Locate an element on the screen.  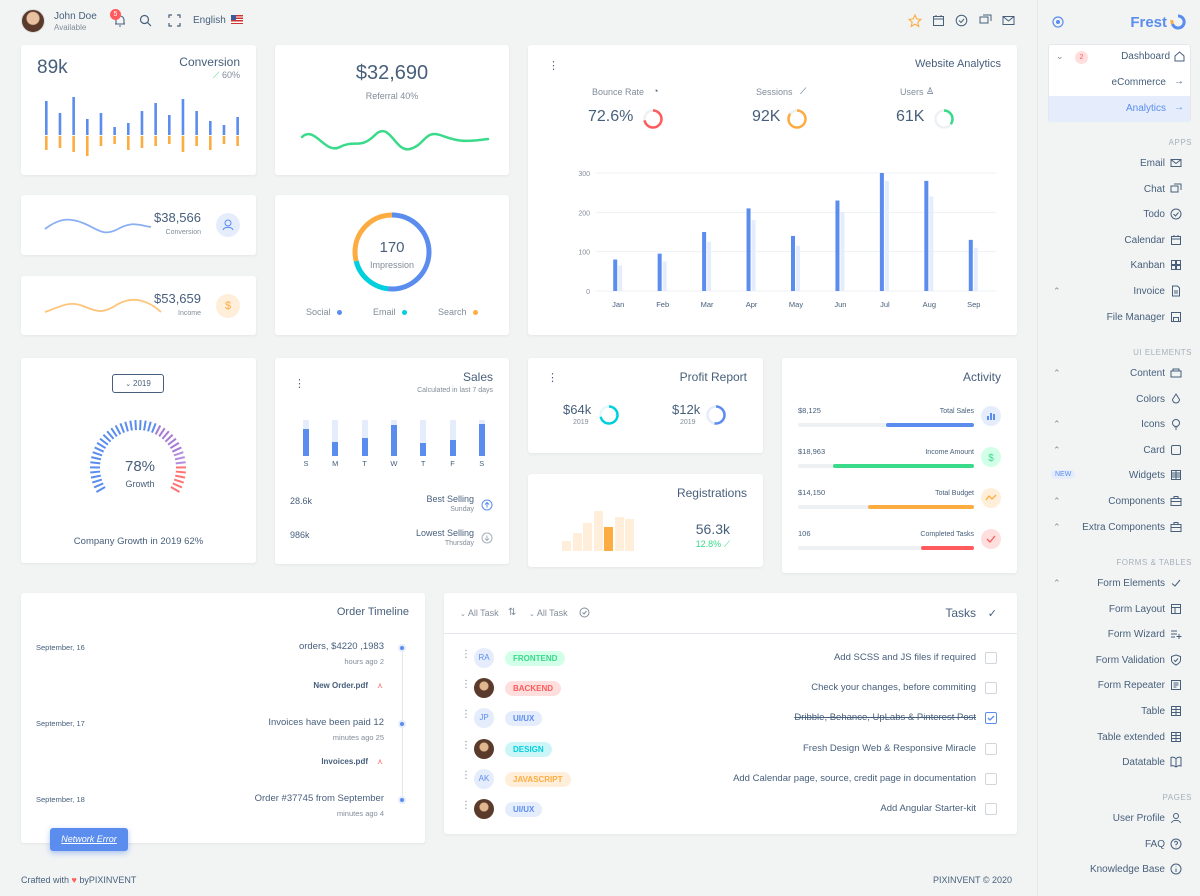
stat-icon: ⟋ is located at coordinates (803, 91).